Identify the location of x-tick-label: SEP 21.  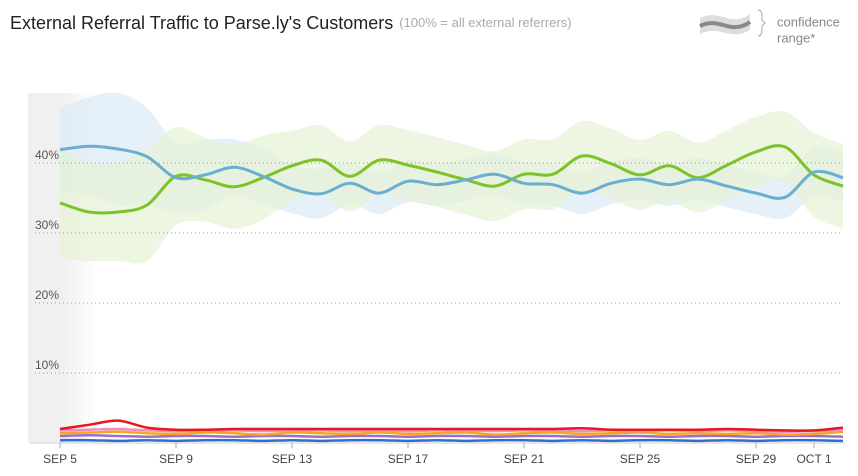
(524, 459).